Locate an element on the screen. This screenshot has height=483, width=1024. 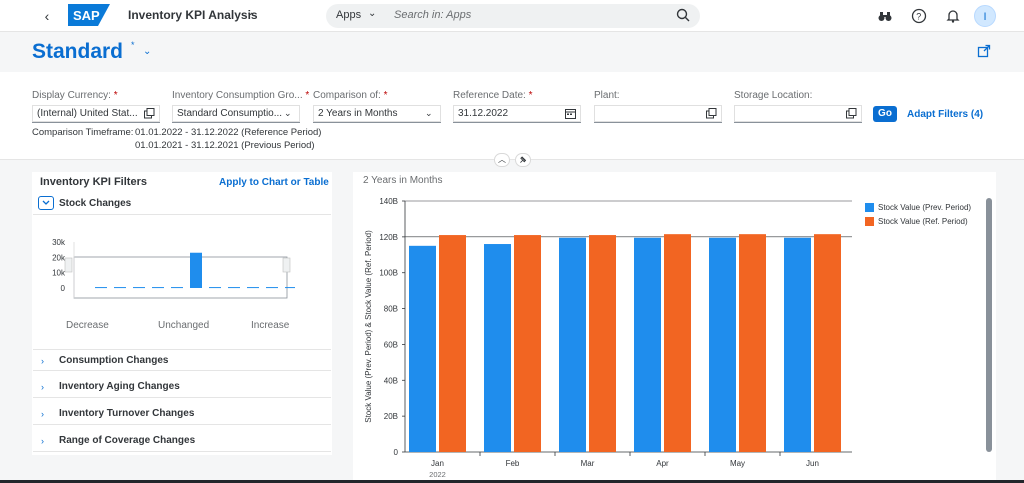
filter-label-comparison-of: Comparison of: * is located at coordinates (350, 95).